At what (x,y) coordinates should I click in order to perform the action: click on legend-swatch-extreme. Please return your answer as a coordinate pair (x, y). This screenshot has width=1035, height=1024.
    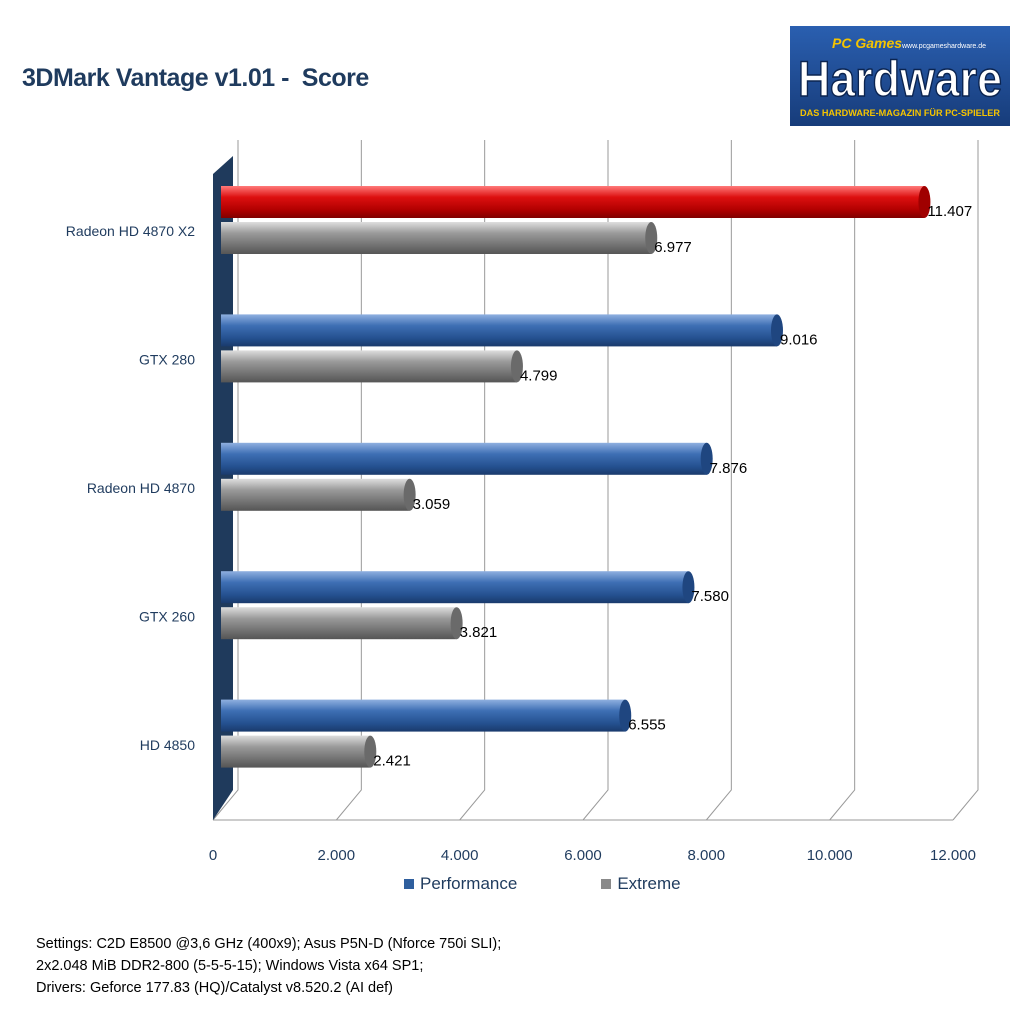
    Looking at the image, I should click on (606, 884).